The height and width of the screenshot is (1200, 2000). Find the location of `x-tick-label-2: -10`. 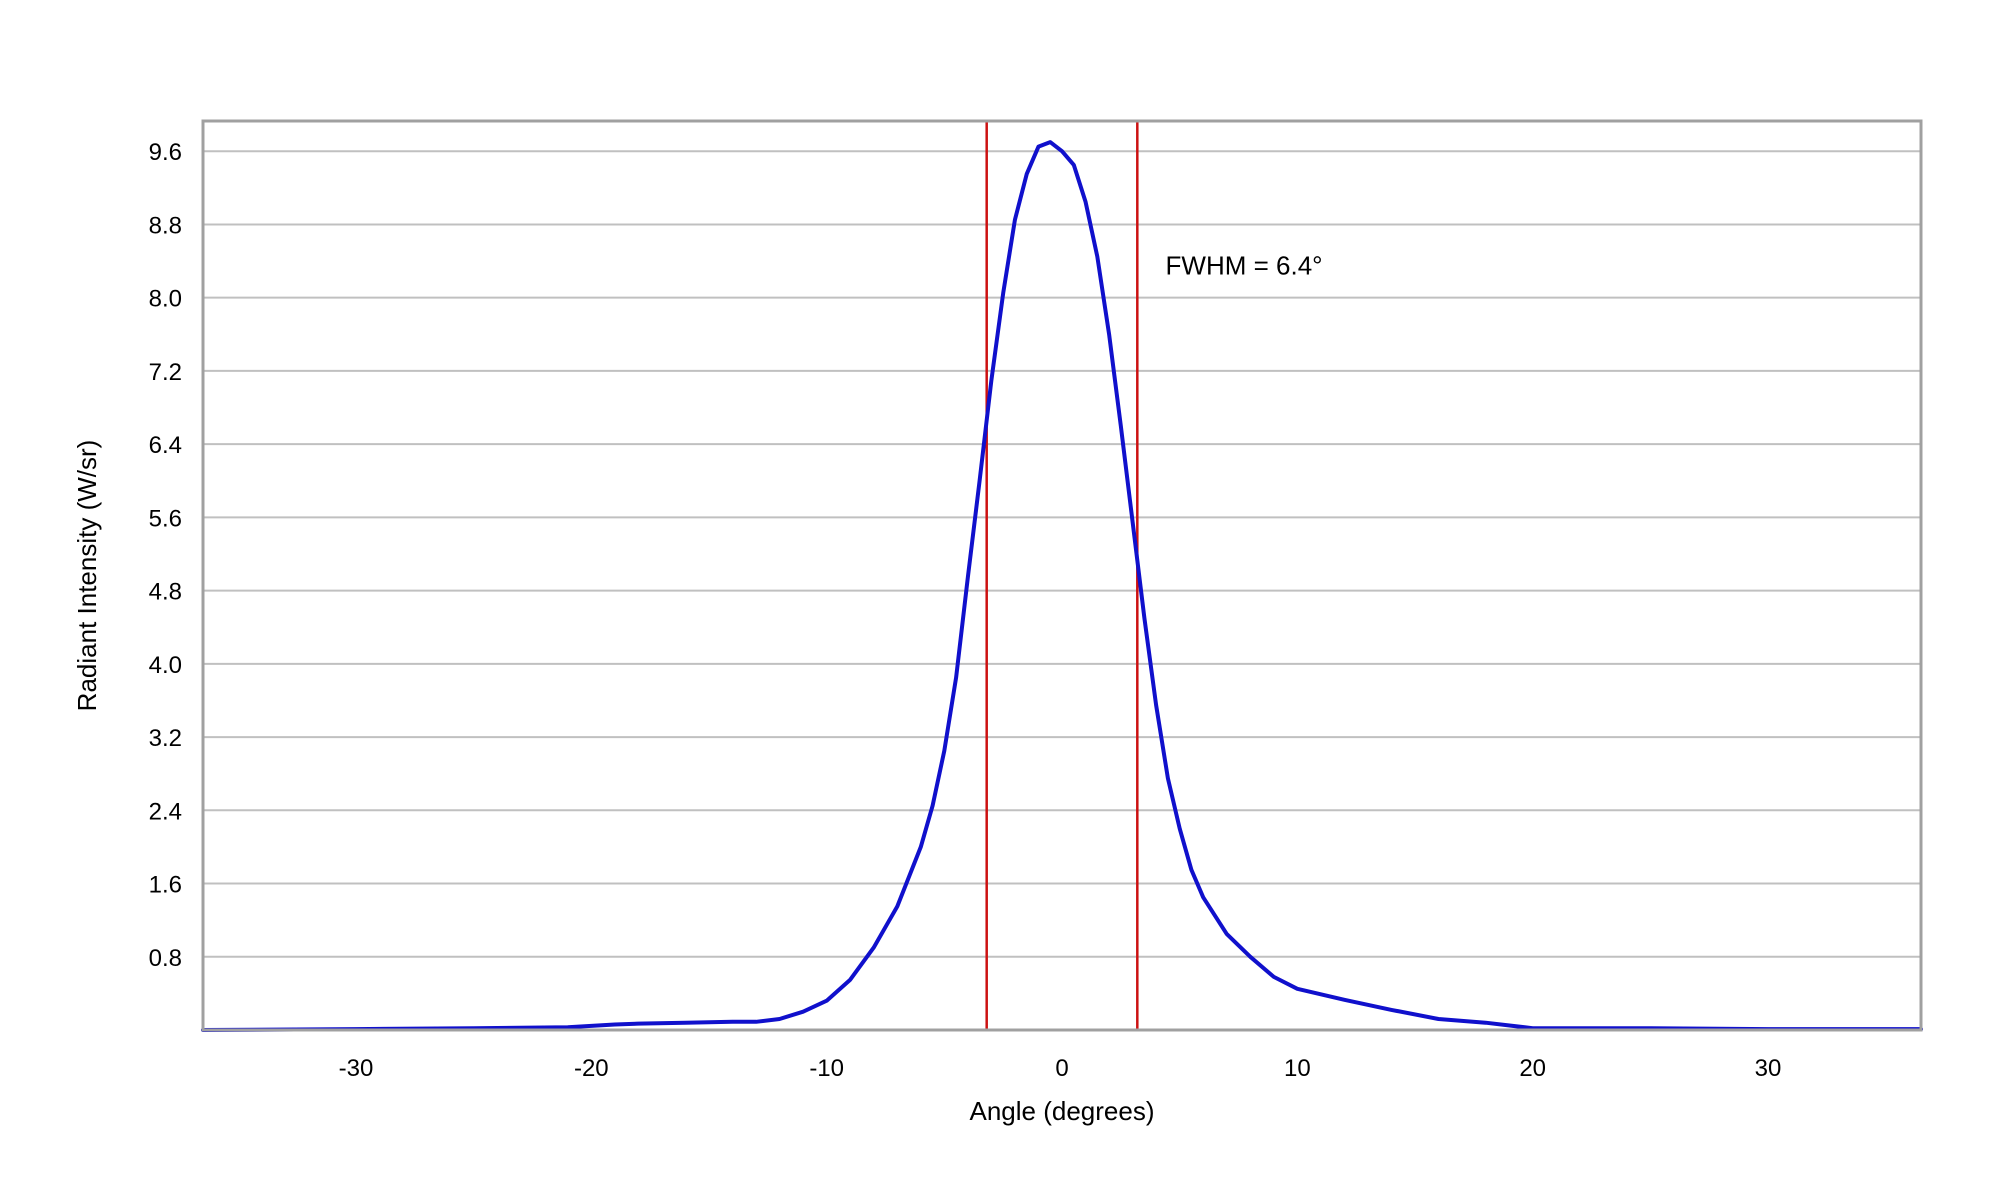

x-tick-label-2: -10 is located at coordinates (826, 1068).